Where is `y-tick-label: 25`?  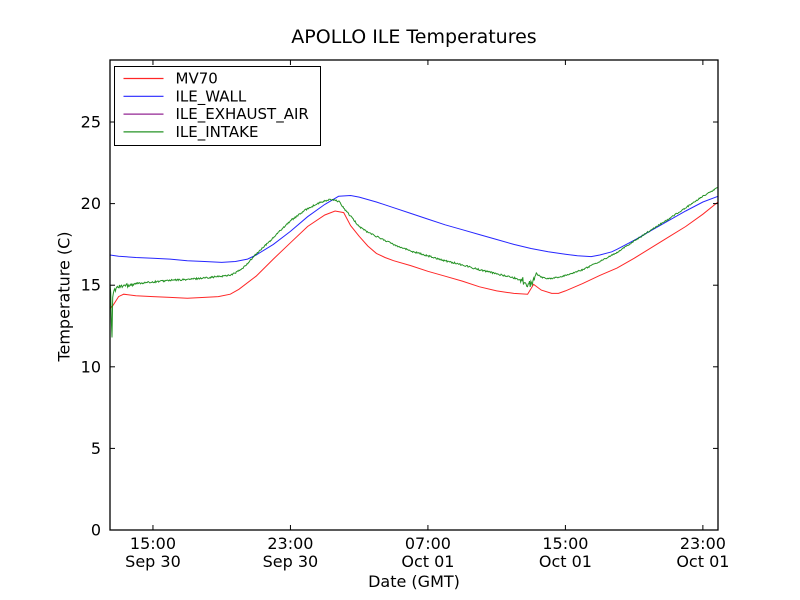
y-tick-label: 25 is located at coordinates (91, 122).